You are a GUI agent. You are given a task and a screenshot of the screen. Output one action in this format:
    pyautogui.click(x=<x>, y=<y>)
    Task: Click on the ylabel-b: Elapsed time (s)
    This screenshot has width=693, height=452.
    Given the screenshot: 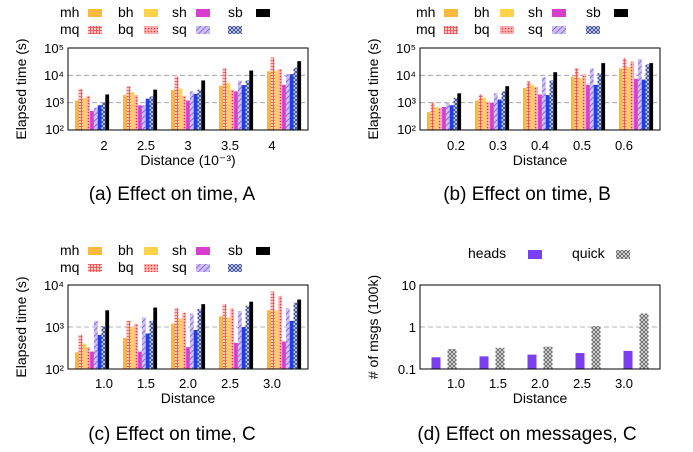 What is the action you would take?
    pyautogui.click(x=373, y=88)
    